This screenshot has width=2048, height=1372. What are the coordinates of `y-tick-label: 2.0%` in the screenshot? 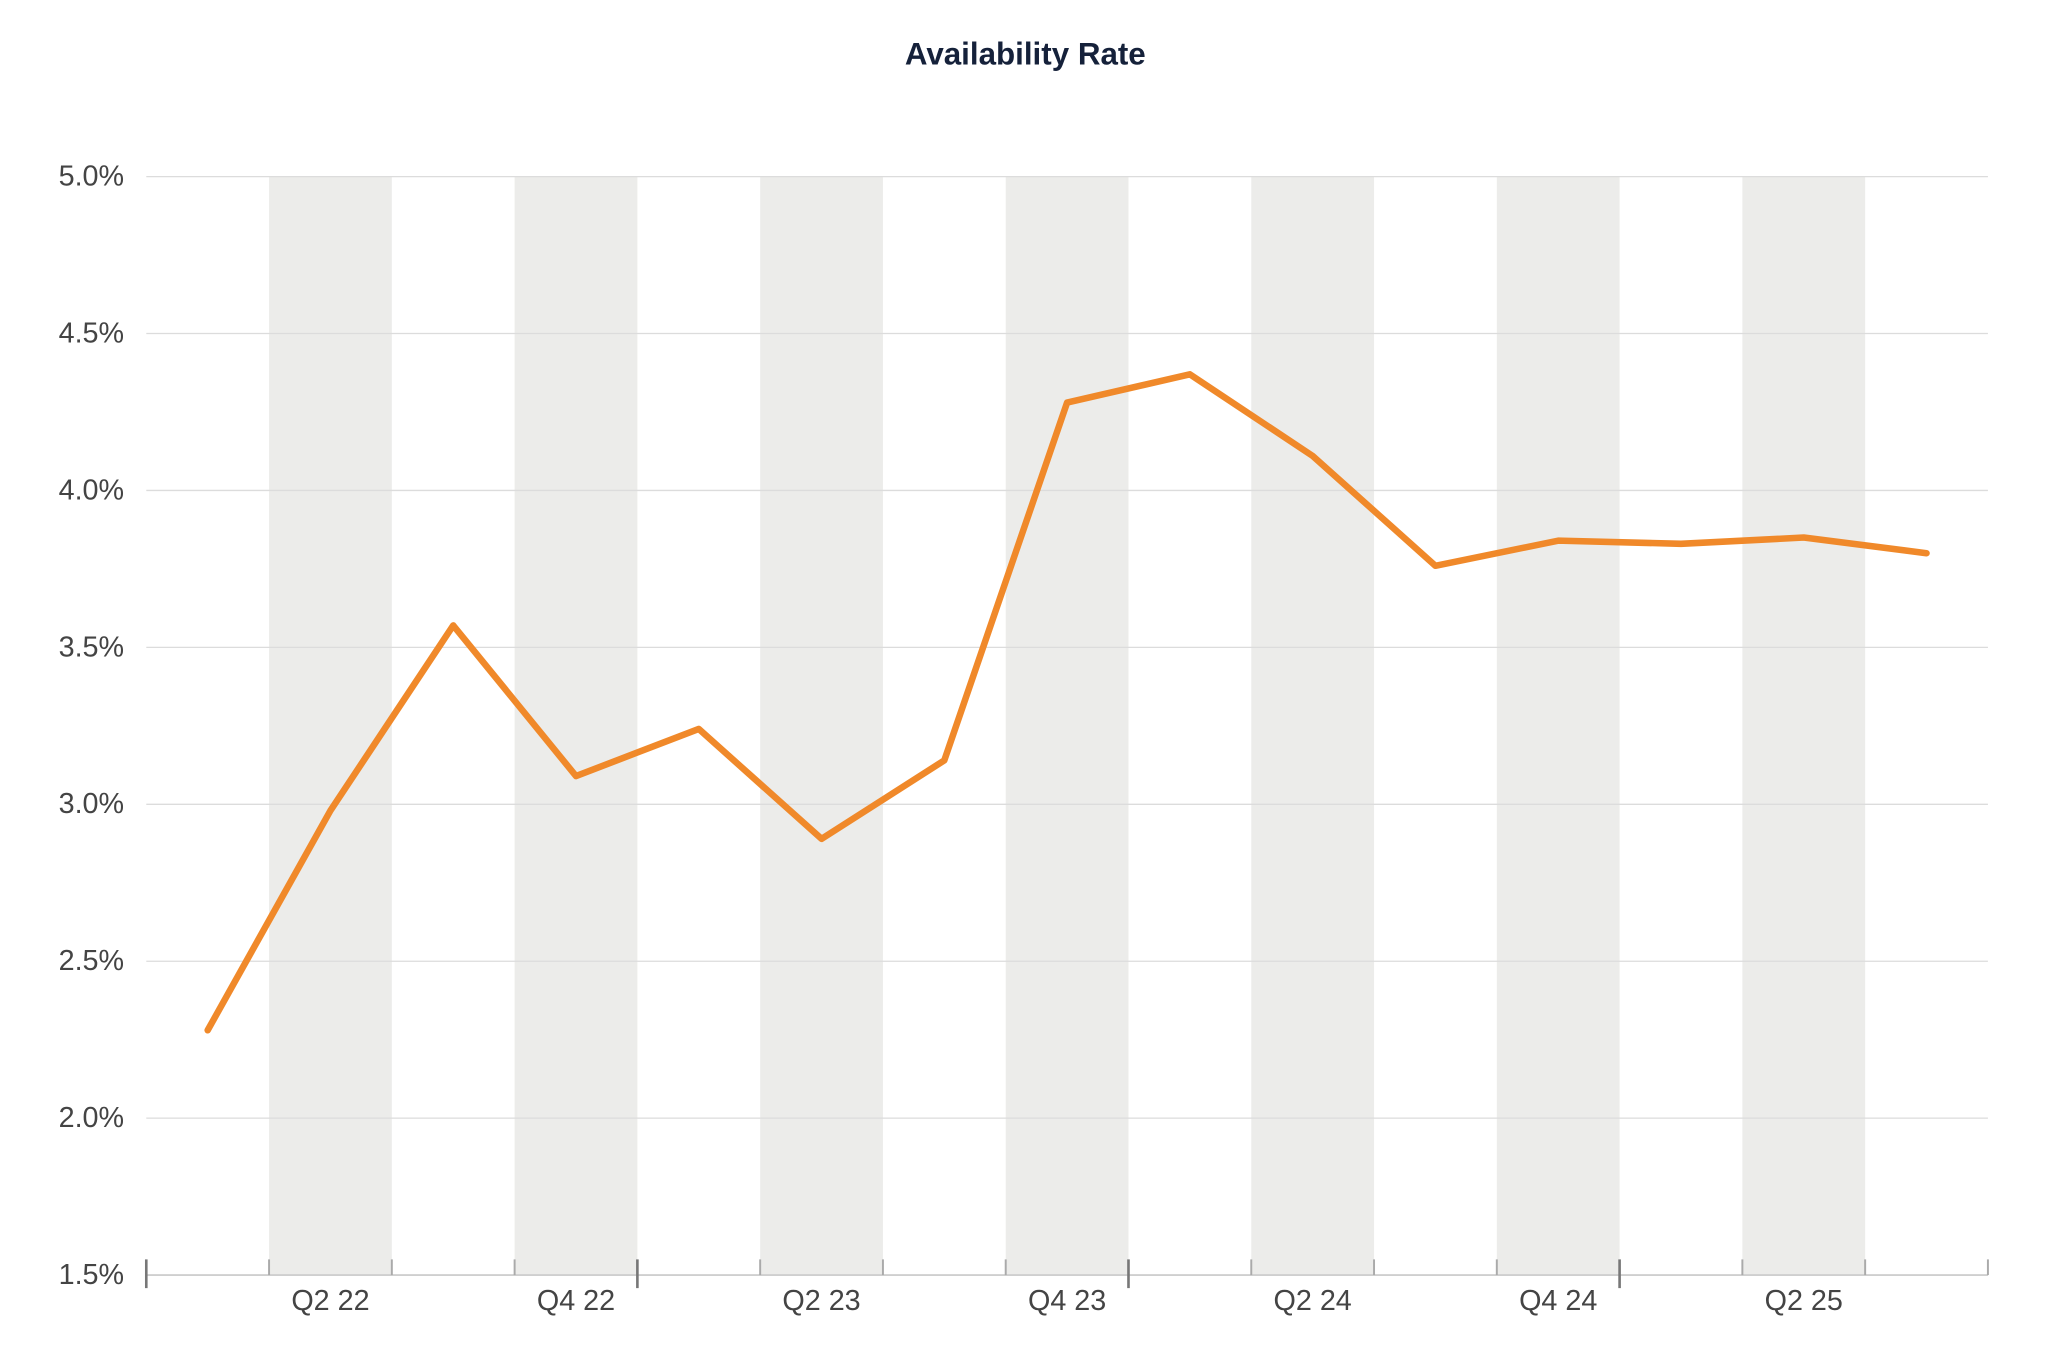 It's located at (91, 1118).